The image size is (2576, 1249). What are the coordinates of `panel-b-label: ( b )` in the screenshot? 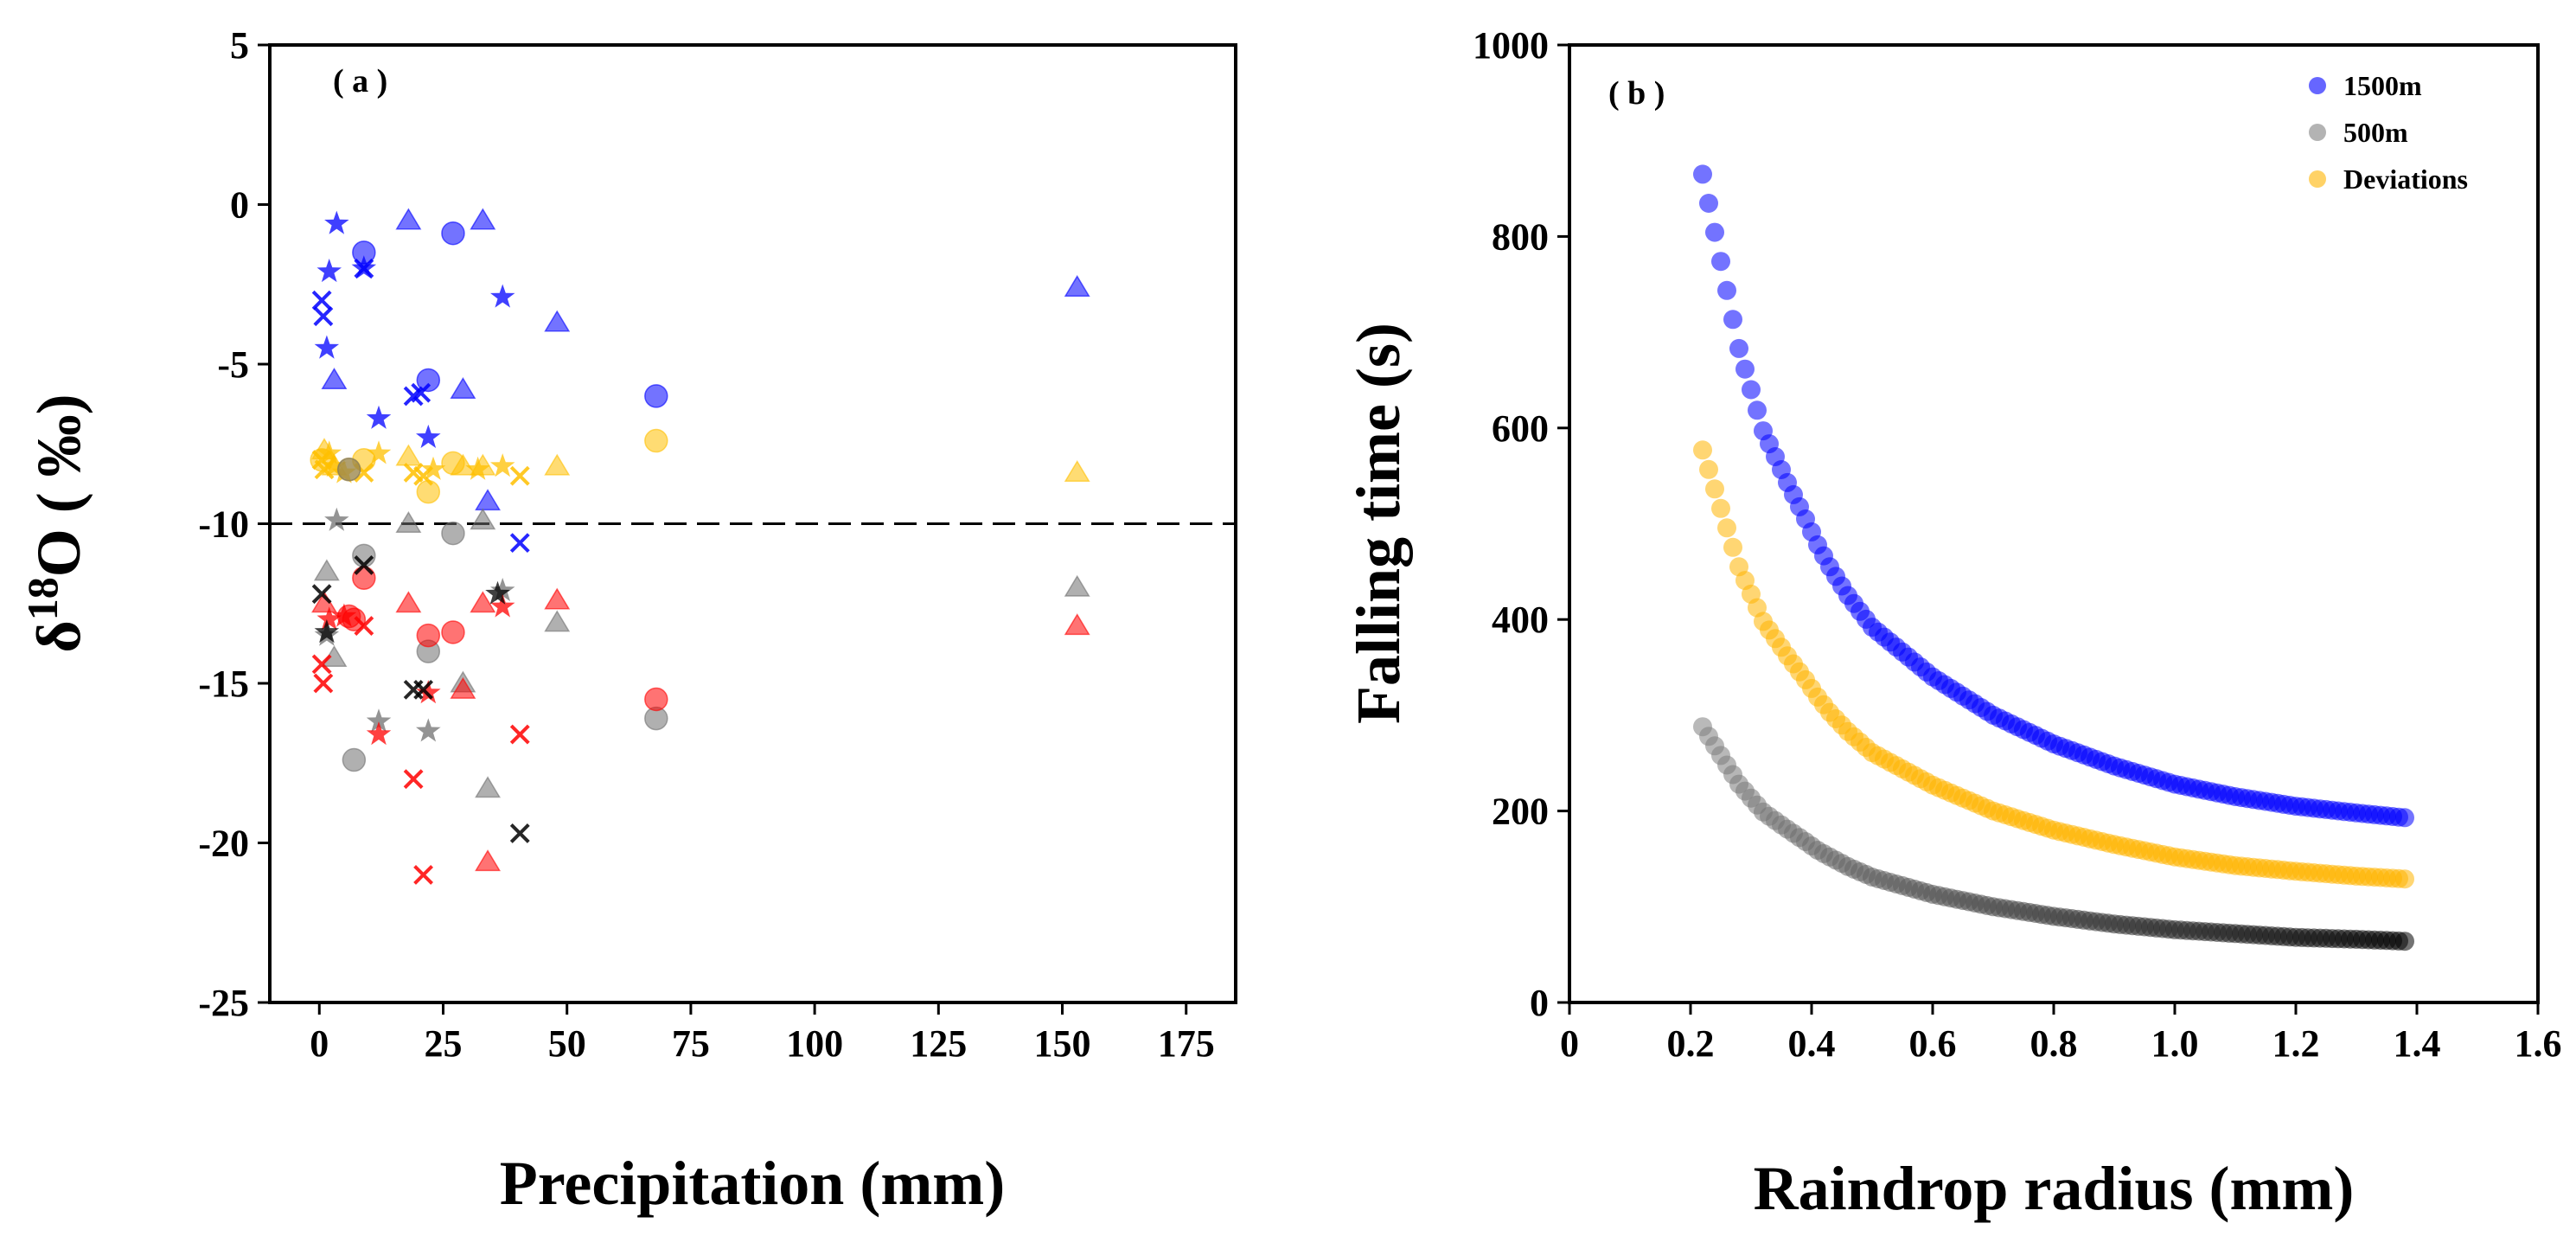 It's located at (1637, 94).